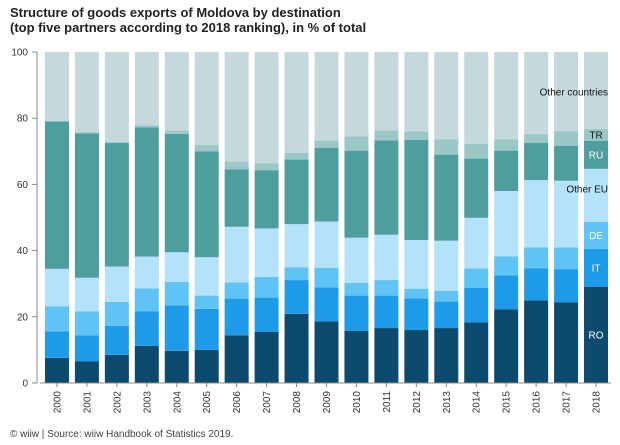 Image resolution: width=620 pixels, height=445 pixels. Describe the element at coordinates (86, 294) in the screenshot. I see `bar-segment-other-eu-2001` at that location.